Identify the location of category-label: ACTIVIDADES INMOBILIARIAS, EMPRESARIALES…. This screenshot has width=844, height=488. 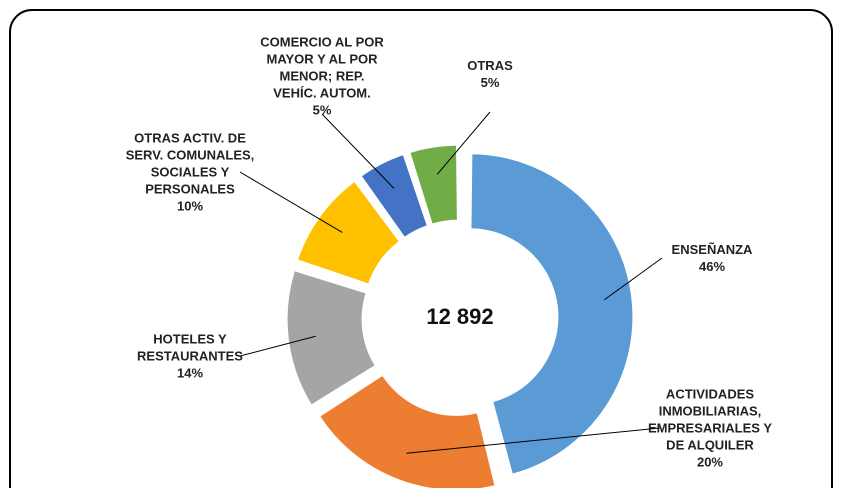
(710, 419).